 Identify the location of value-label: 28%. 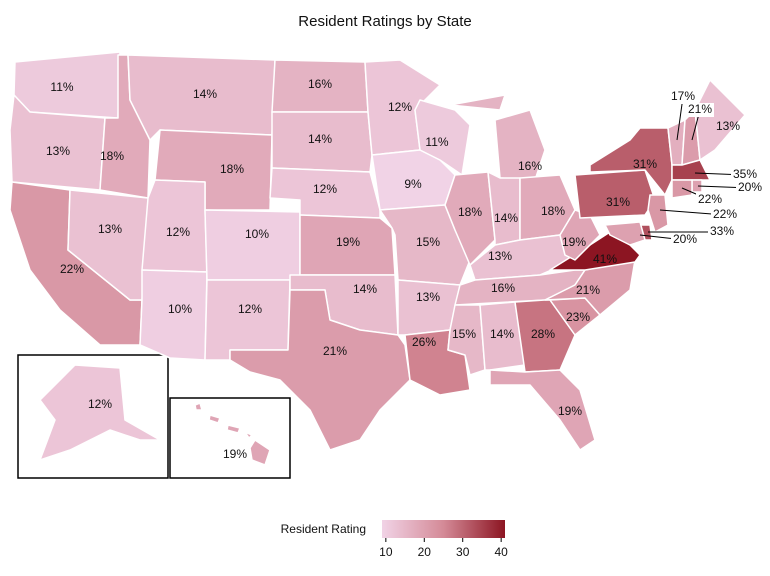
(543, 334).